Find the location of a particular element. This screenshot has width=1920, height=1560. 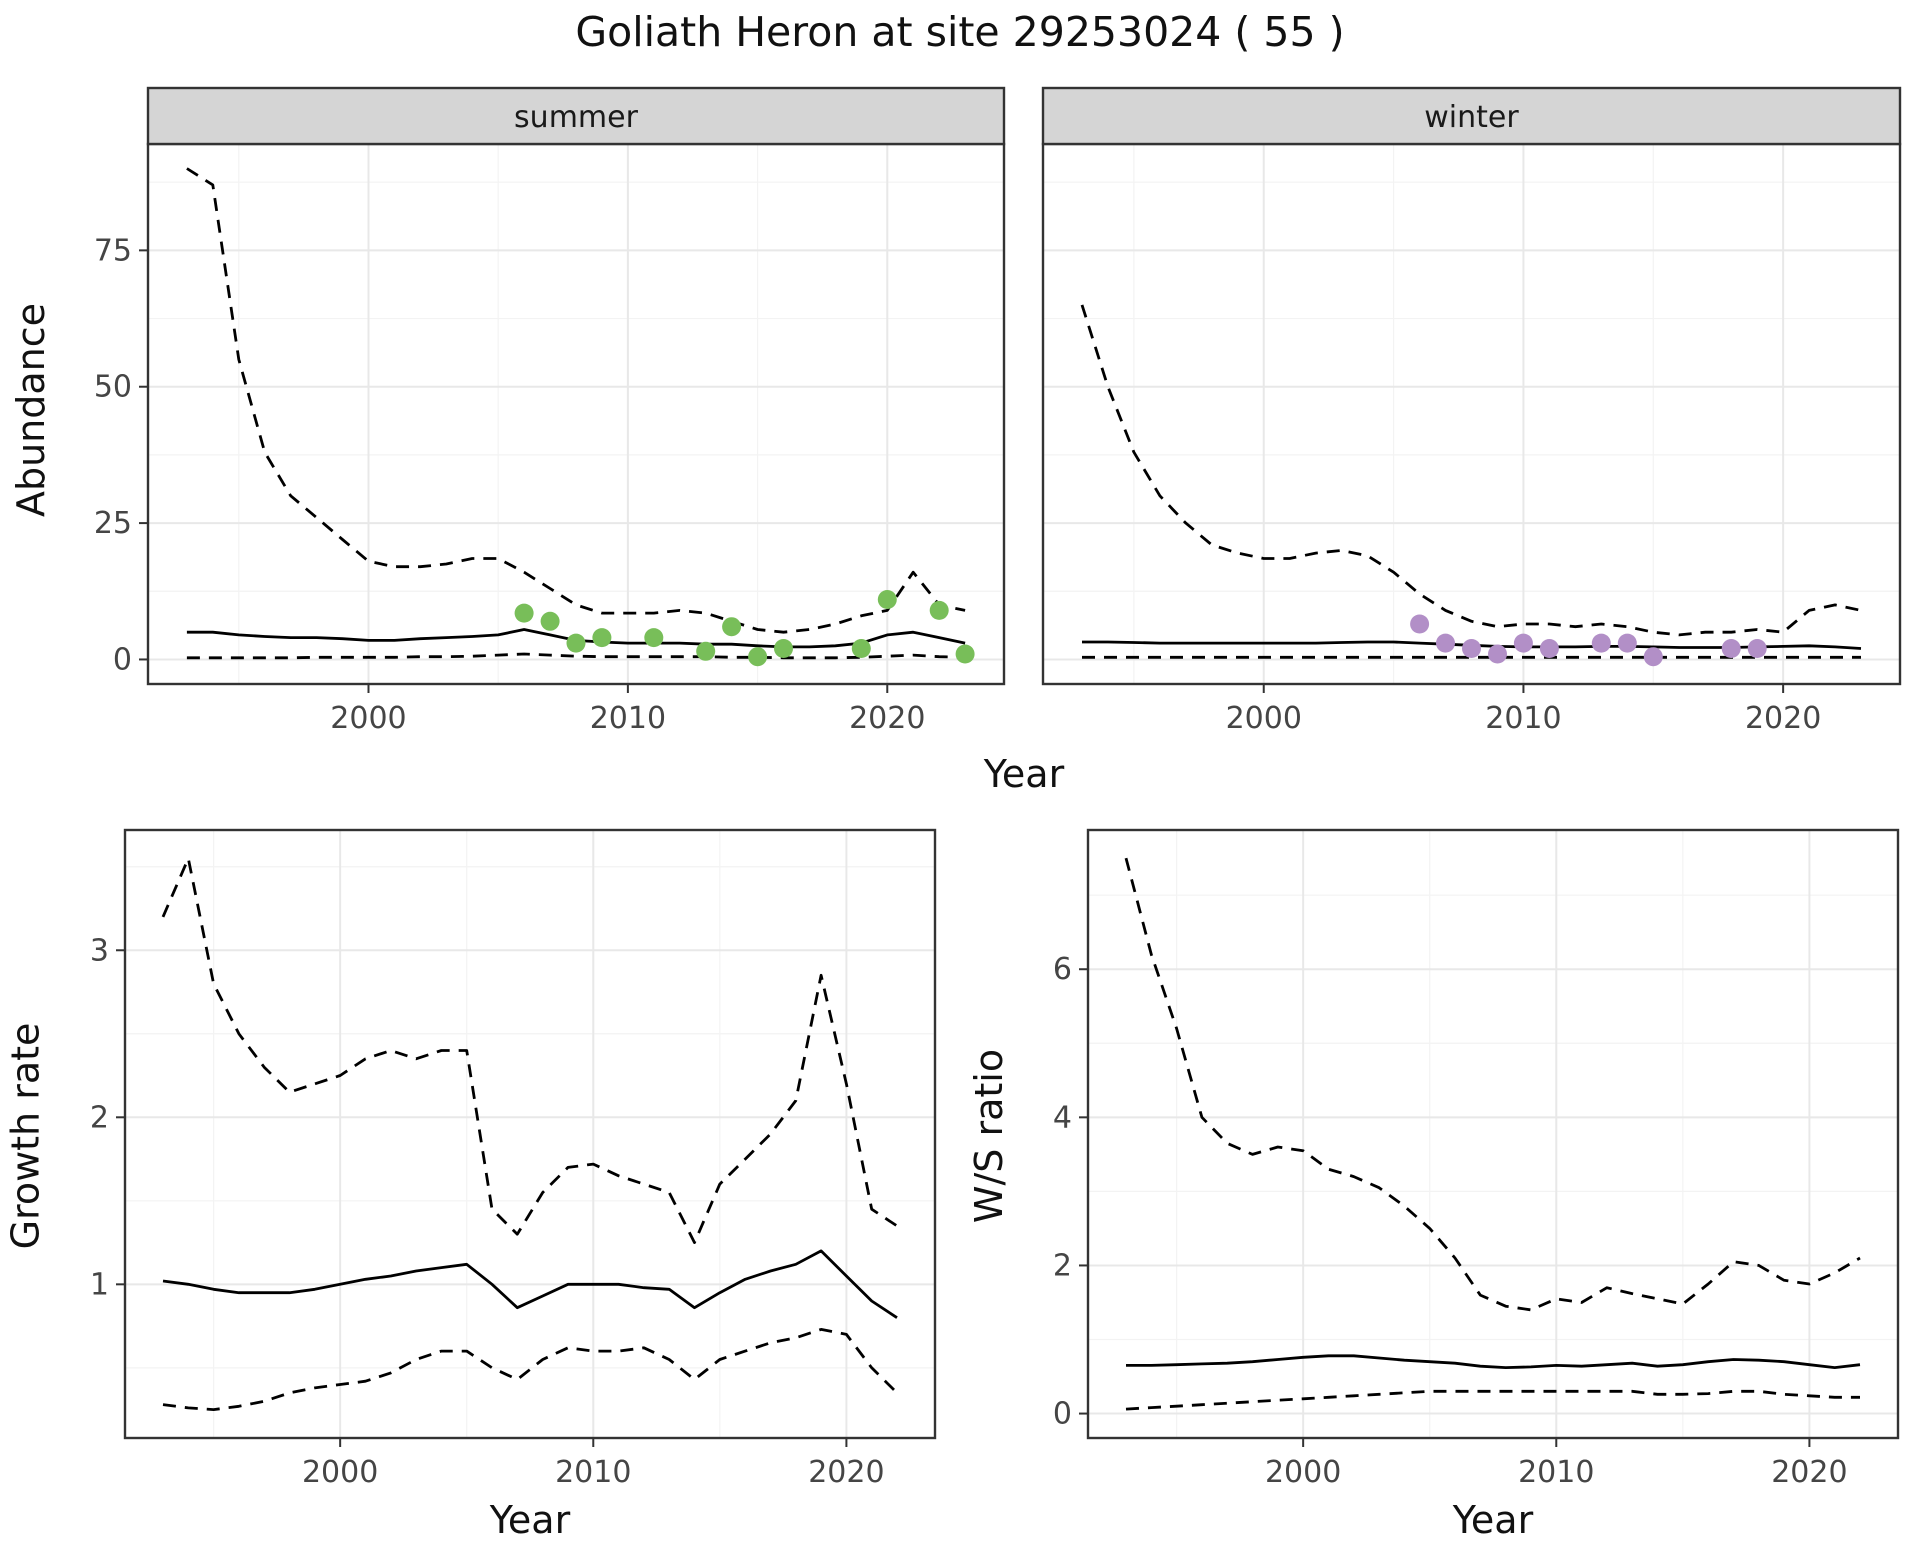

y-tick-label: 3 is located at coordinates (99, 950).